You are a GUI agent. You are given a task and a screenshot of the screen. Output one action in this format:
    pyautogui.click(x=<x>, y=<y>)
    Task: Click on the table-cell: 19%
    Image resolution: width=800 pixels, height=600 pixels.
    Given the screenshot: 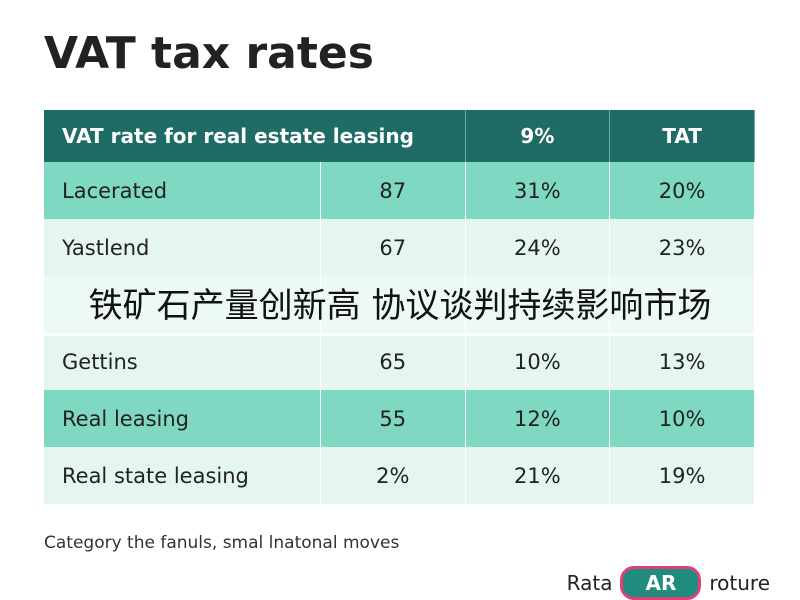 What is the action you would take?
    pyautogui.click(x=682, y=475)
    